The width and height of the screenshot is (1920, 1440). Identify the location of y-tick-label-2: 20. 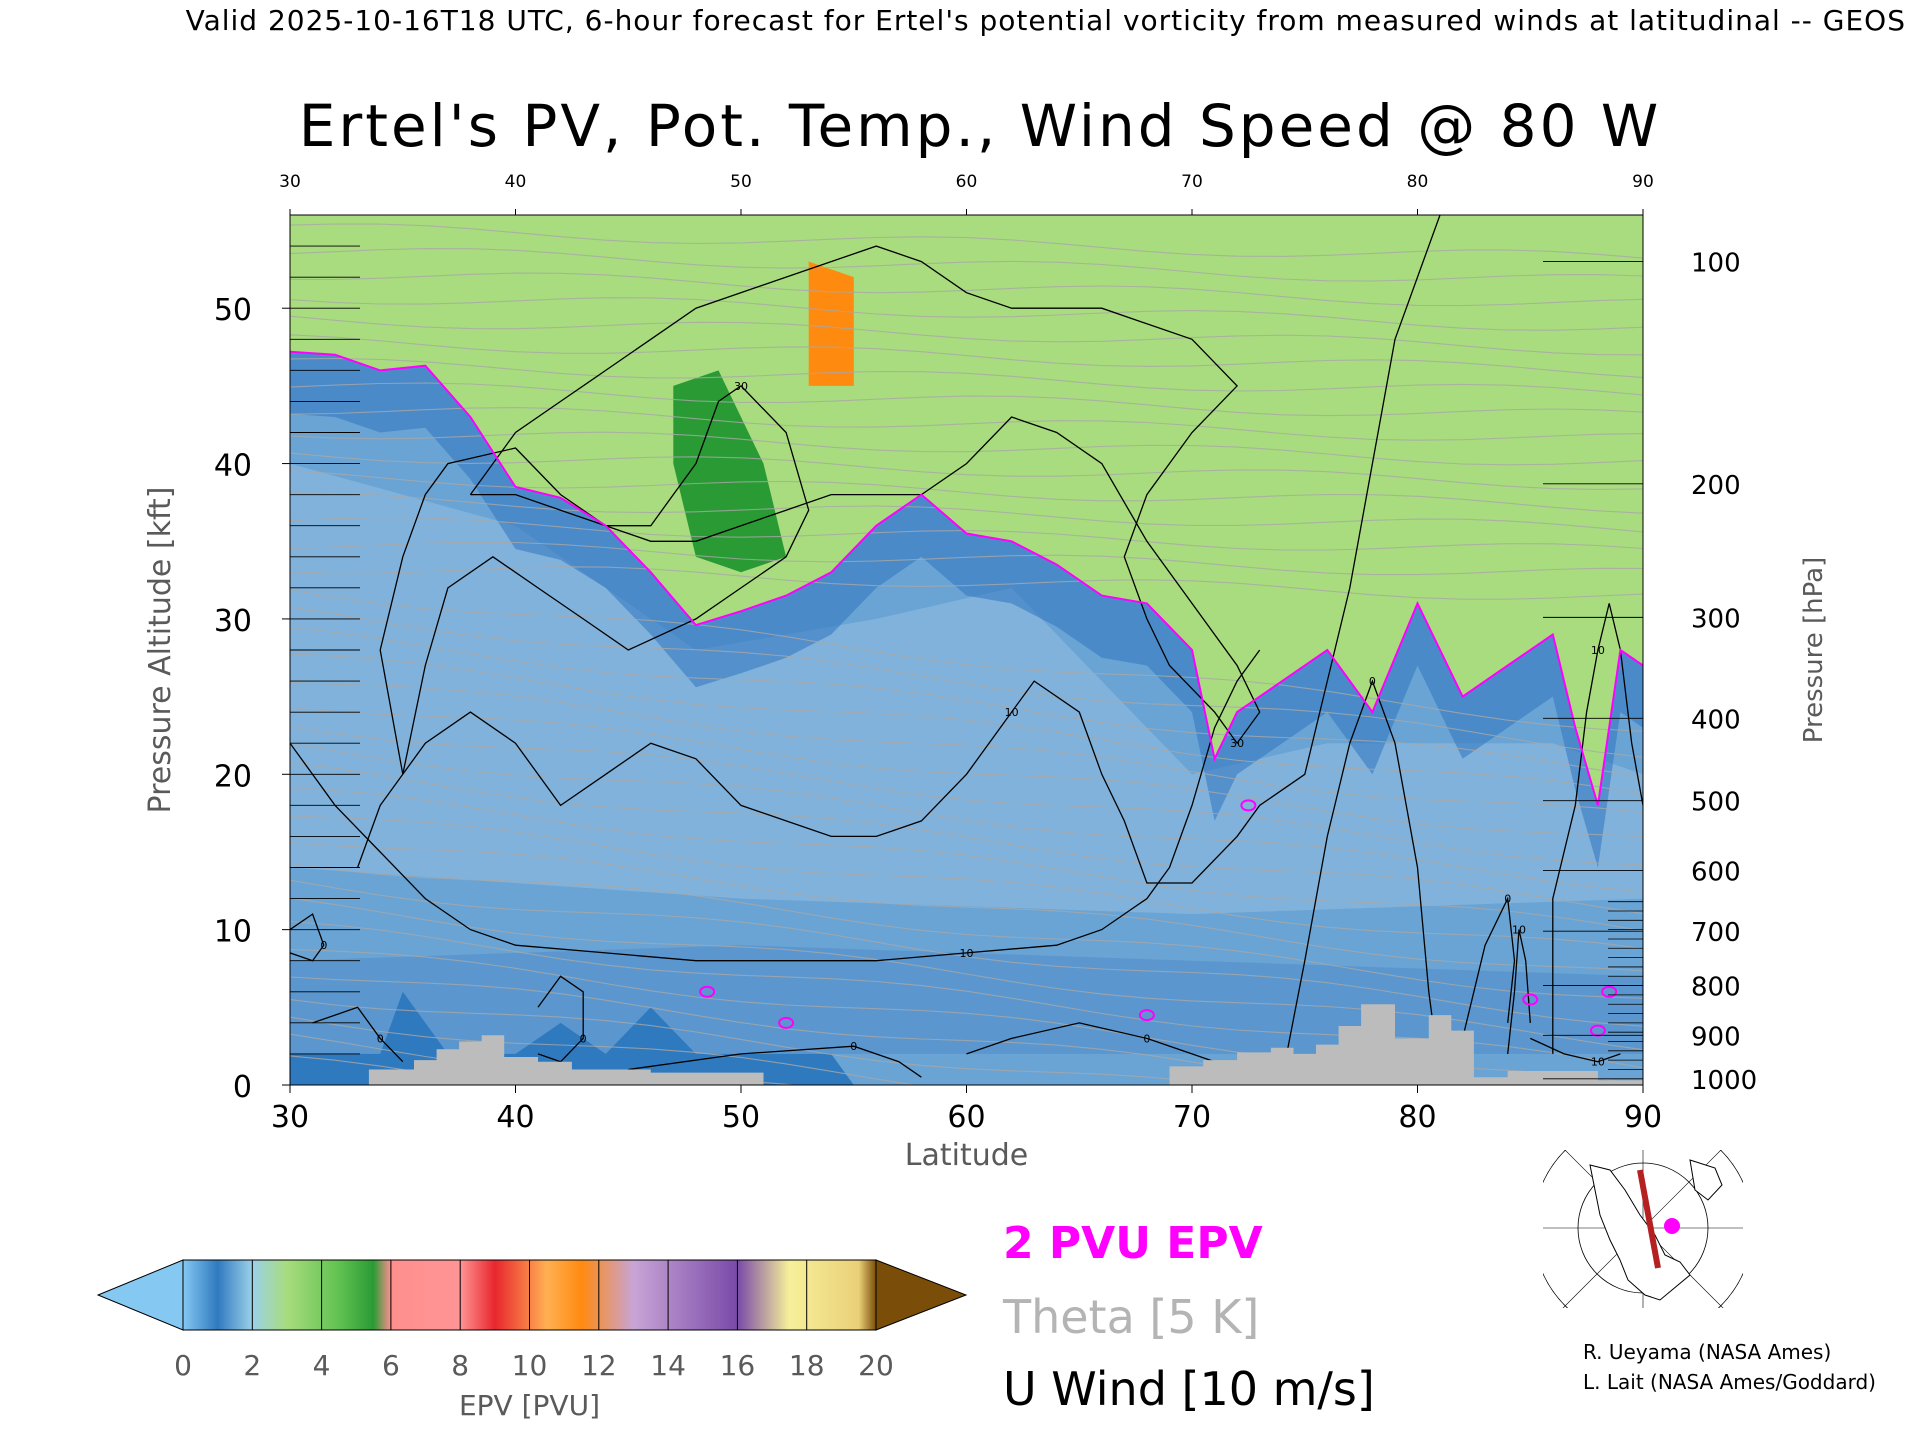
(233, 776).